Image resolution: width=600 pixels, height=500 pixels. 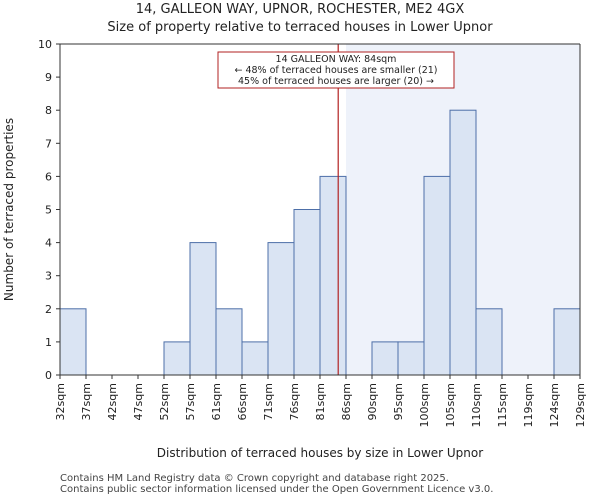 I want to click on y-tick-label: 5, so click(x=48, y=210).